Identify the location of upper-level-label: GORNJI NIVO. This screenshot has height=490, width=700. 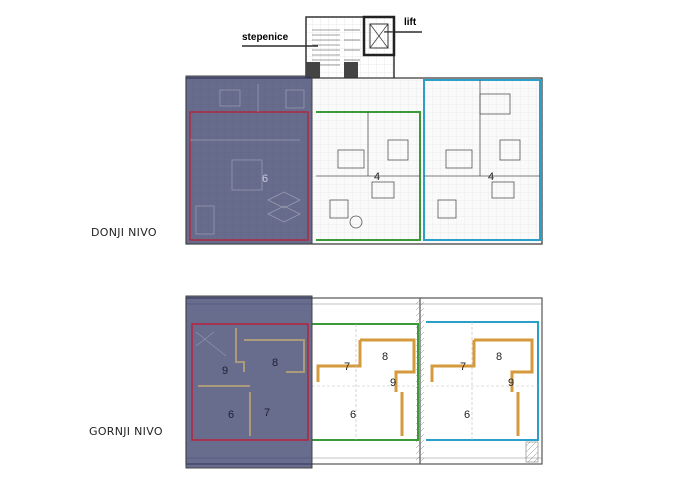
(126, 431).